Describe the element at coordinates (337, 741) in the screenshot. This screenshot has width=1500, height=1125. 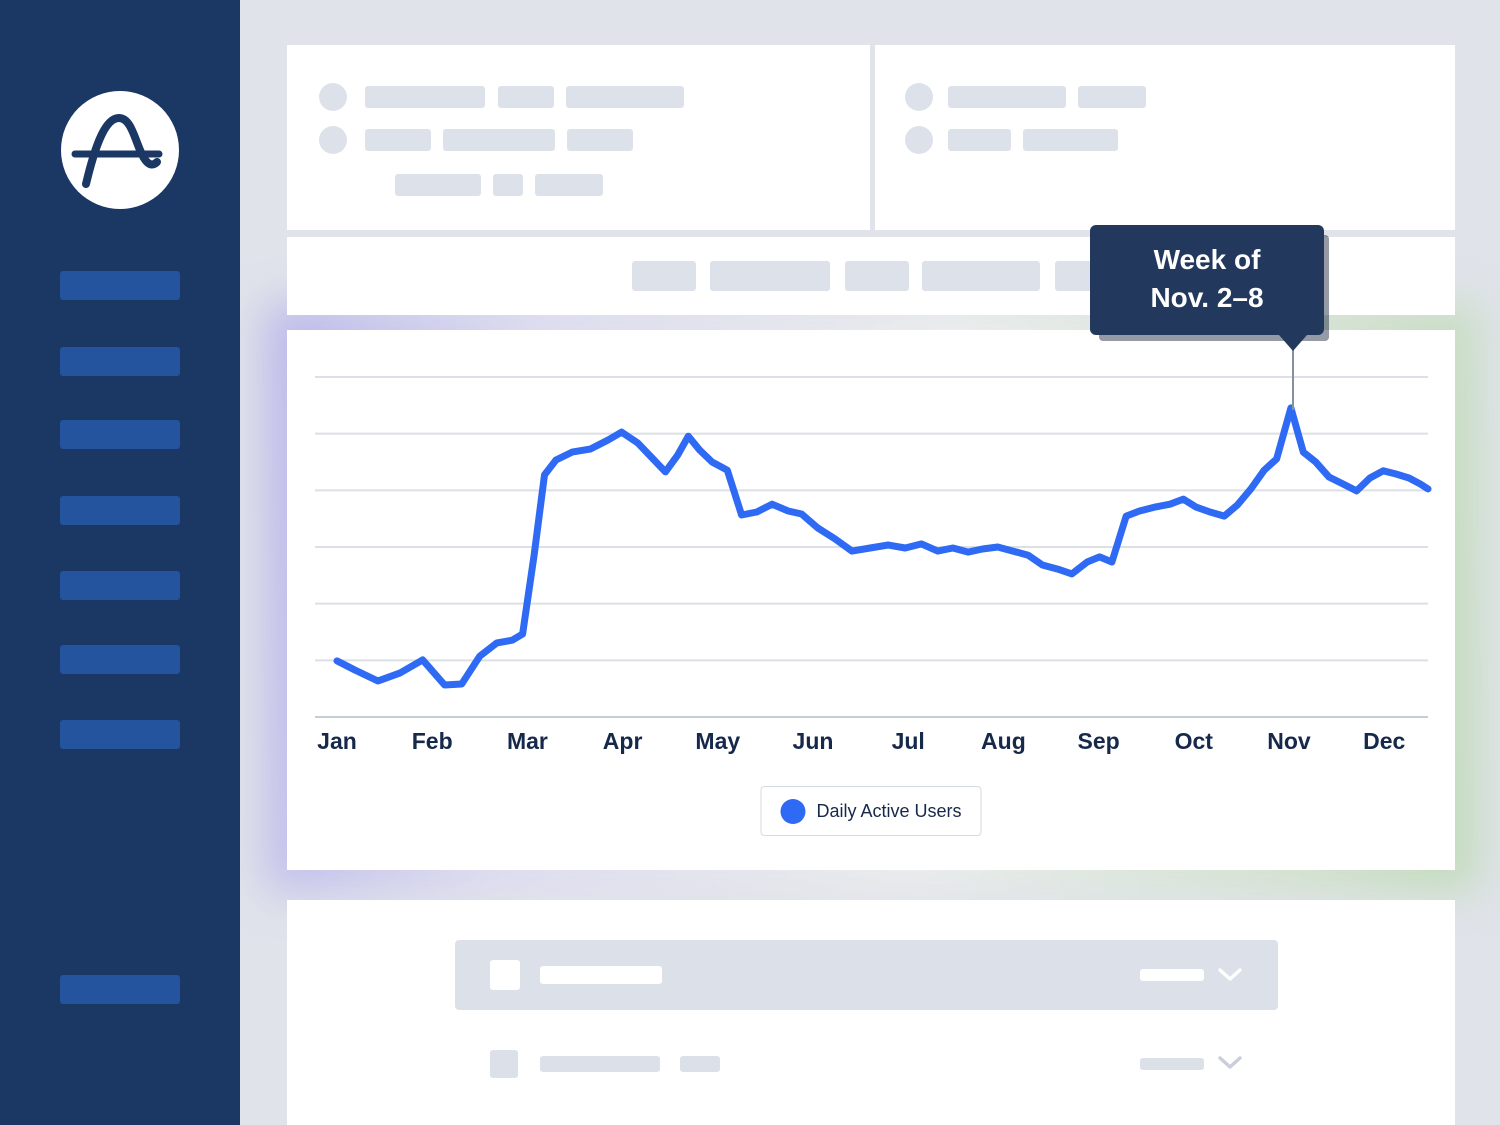
I see `x-tick-label: Jan` at that location.